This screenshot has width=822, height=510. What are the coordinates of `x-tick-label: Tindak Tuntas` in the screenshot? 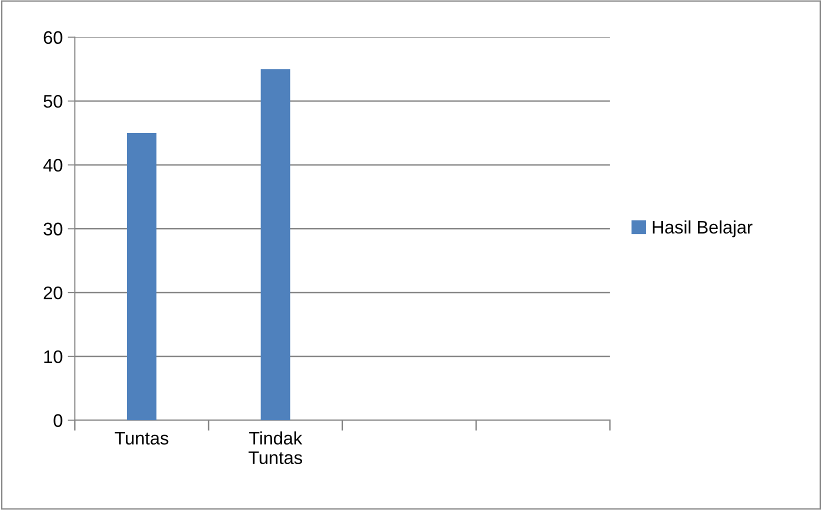 It's located at (275, 447).